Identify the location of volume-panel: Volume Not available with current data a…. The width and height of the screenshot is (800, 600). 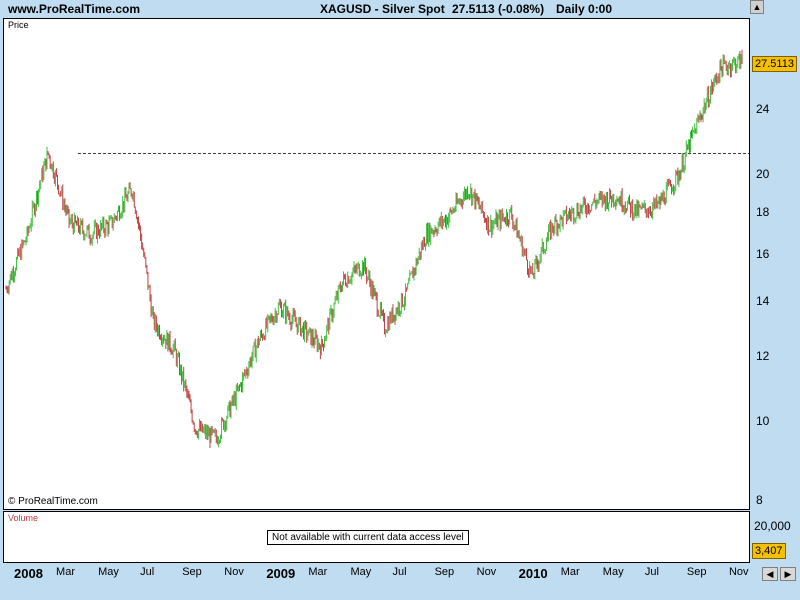
(376, 537).